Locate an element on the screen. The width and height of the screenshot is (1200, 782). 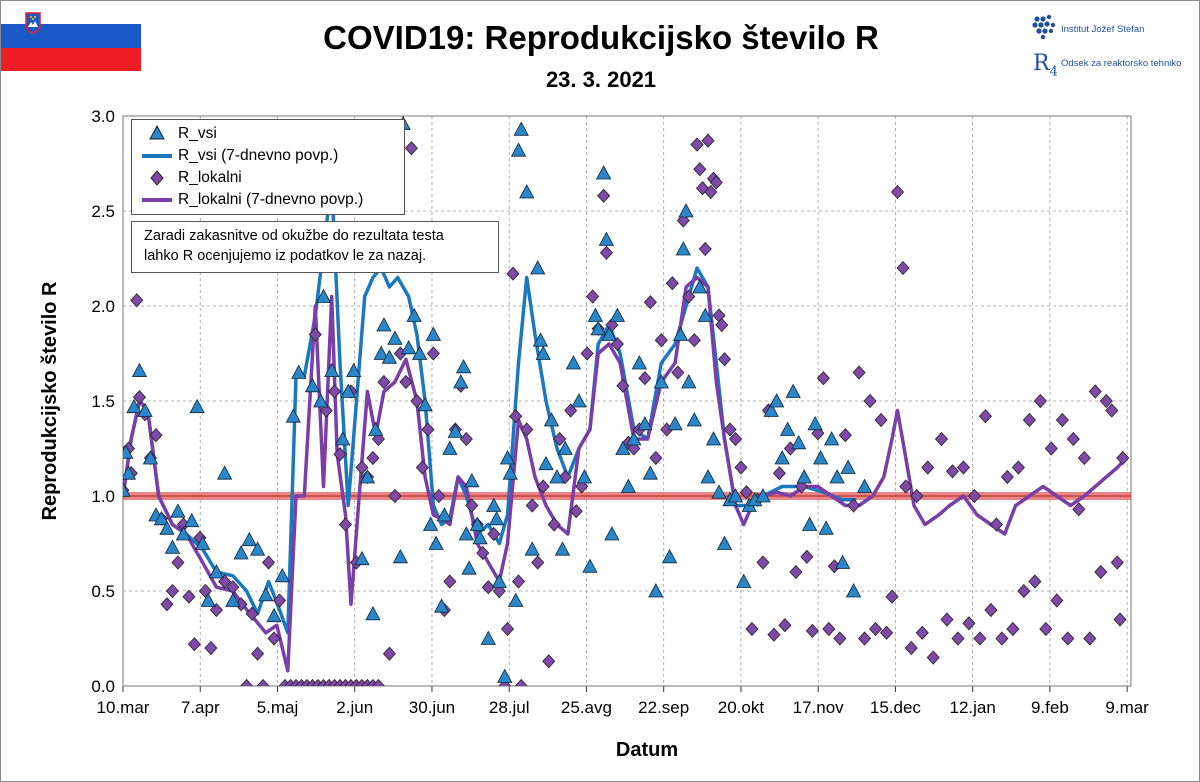
legend-item-r-vsi-avg: R_vsi (7-dnevno povp.) is located at coordinates (267, 156).